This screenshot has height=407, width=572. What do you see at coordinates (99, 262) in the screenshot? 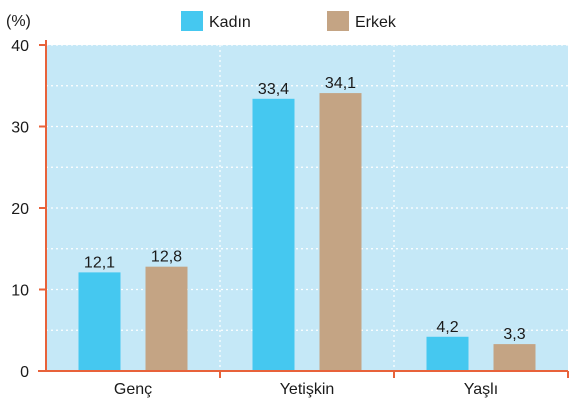
I see `data-label: 12,1` at bounding box center [99, 262].